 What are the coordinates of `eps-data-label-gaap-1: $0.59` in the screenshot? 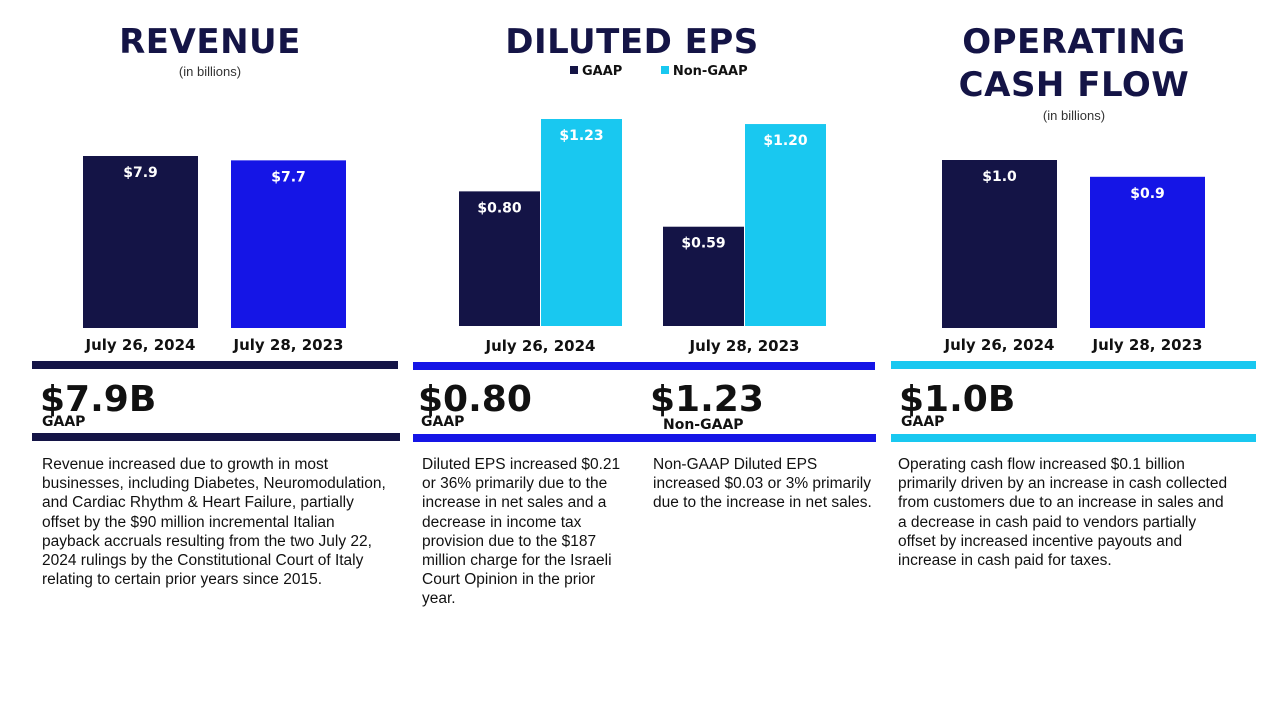 It's located at (703, 244).